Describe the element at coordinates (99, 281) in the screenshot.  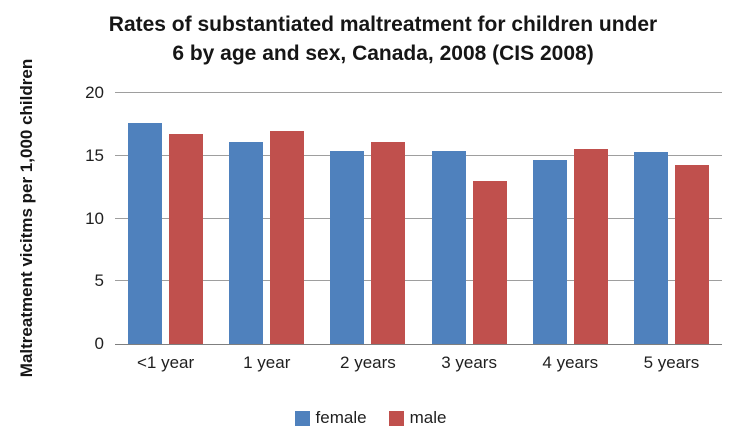
I see `y-tick-label-5: 5` at that location.